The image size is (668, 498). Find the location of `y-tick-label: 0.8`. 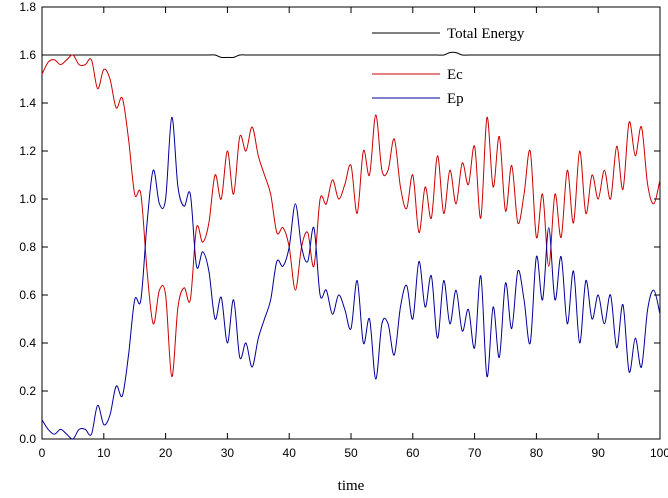

y-tick-label: 0.8 is located at coordinates (27, 247).